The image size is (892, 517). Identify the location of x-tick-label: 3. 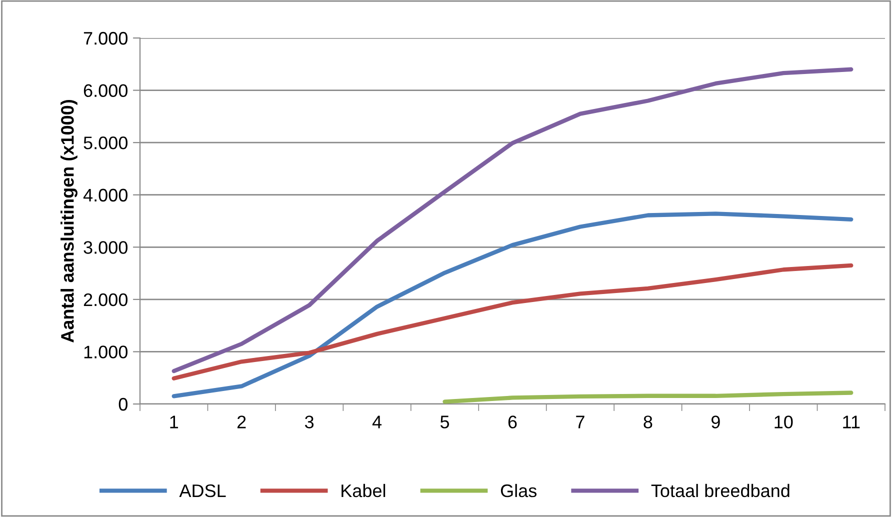
(309, 422).